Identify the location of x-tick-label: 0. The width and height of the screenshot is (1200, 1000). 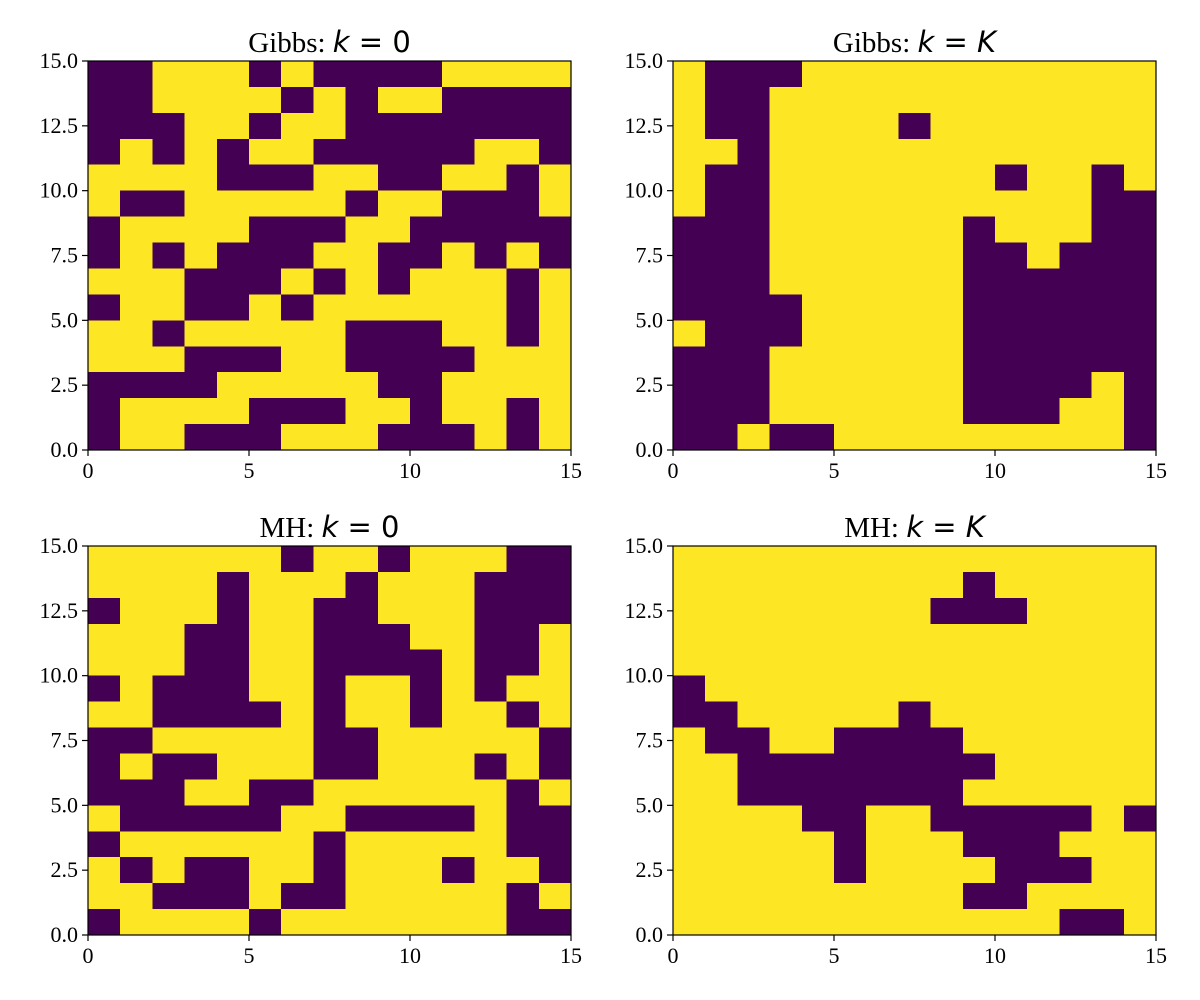
(673, 955).